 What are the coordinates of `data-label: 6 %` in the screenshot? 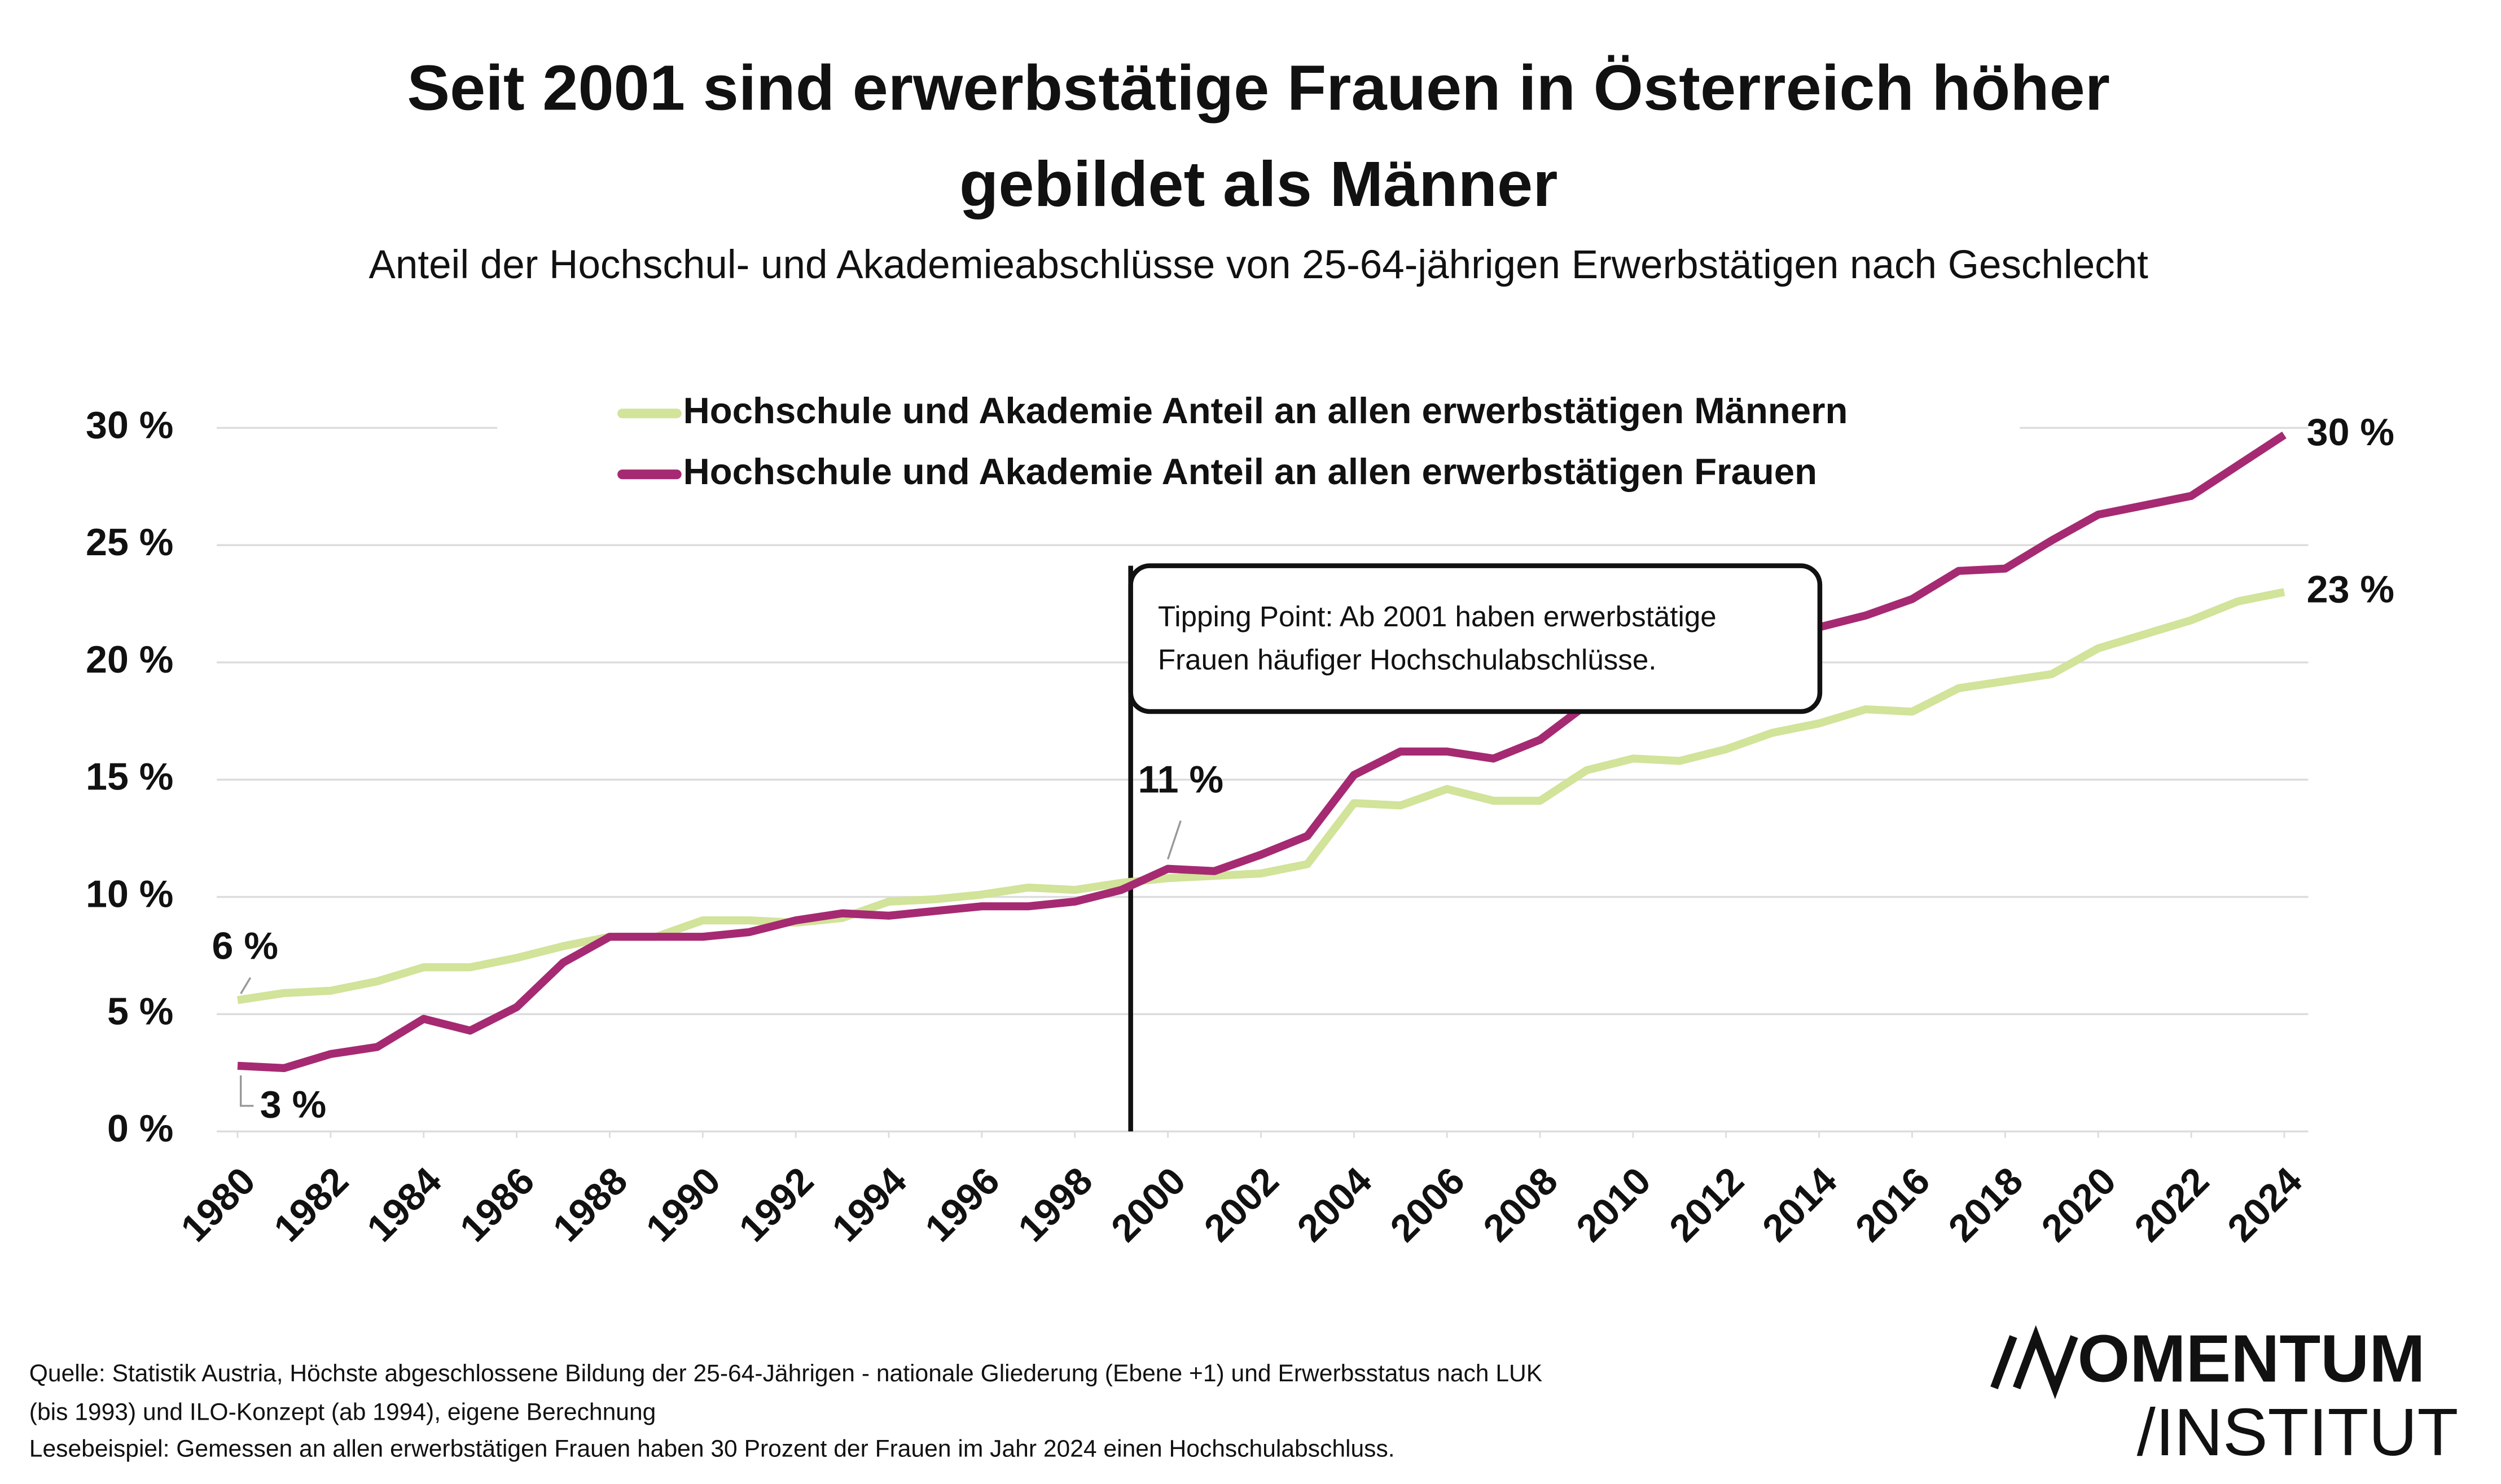 It's located at (245, 946).